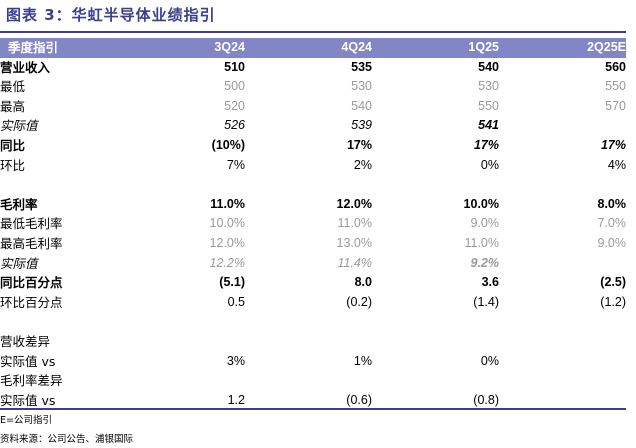  Describe the element at coordinates (313, 32) in the screenshot. I see `title-divider` at that location.